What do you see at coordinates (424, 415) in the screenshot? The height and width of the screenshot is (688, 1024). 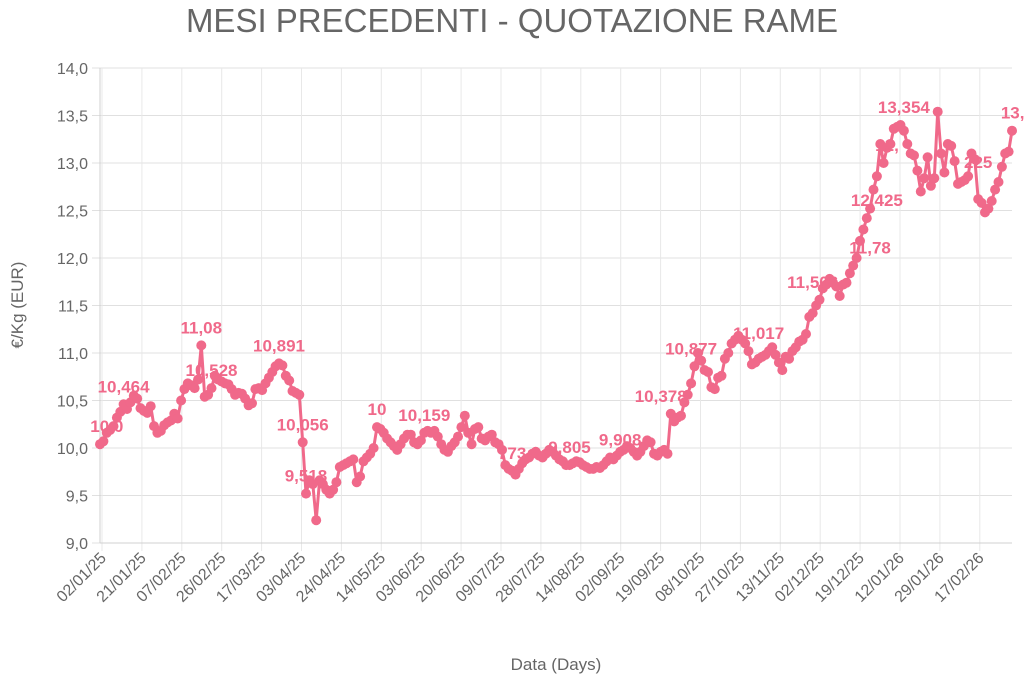 I see `data-label: 10,159` at bounding box center [424, 415].